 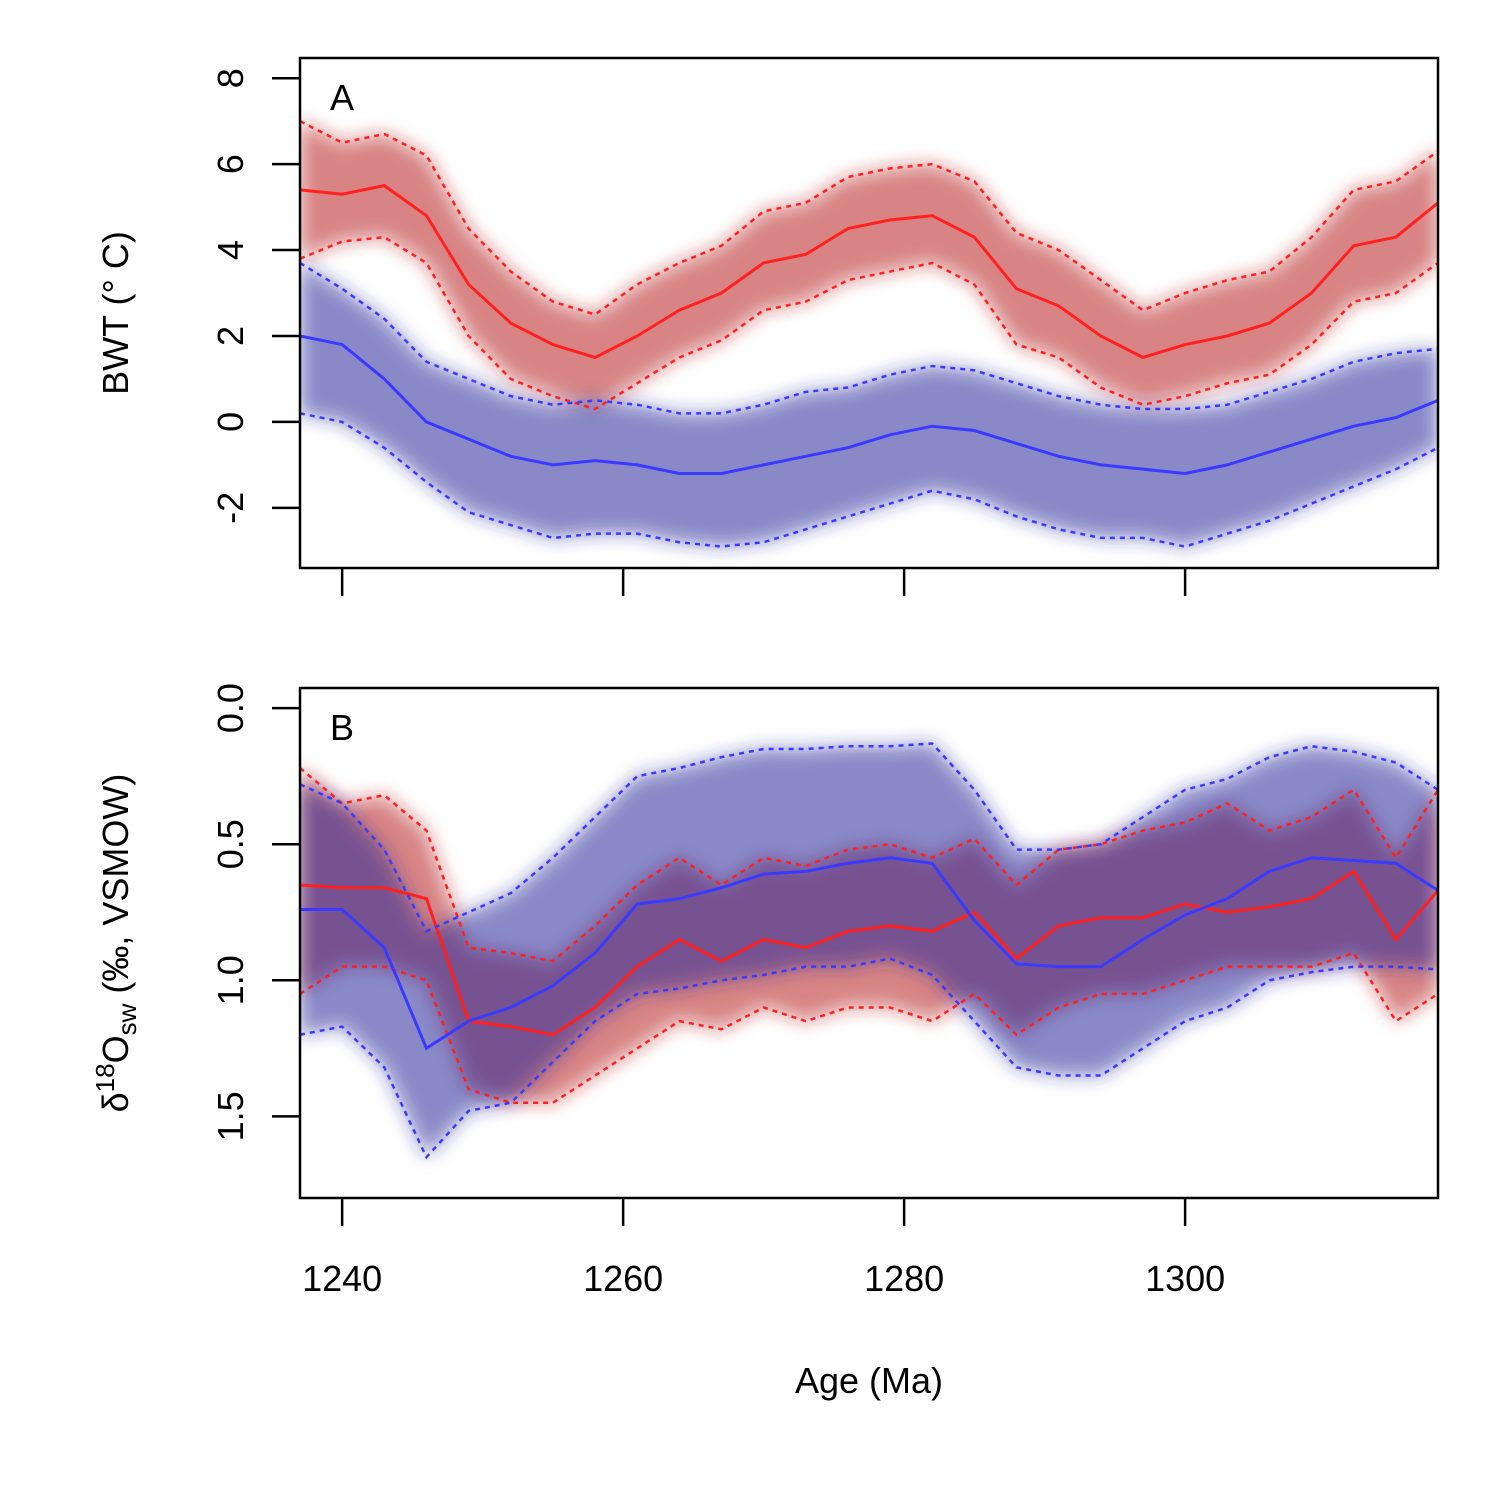 What do you see at coordinates (127, 1019) in the screenshot?
I see `y-label-sub: sw` at bounding box center [127, 1019].